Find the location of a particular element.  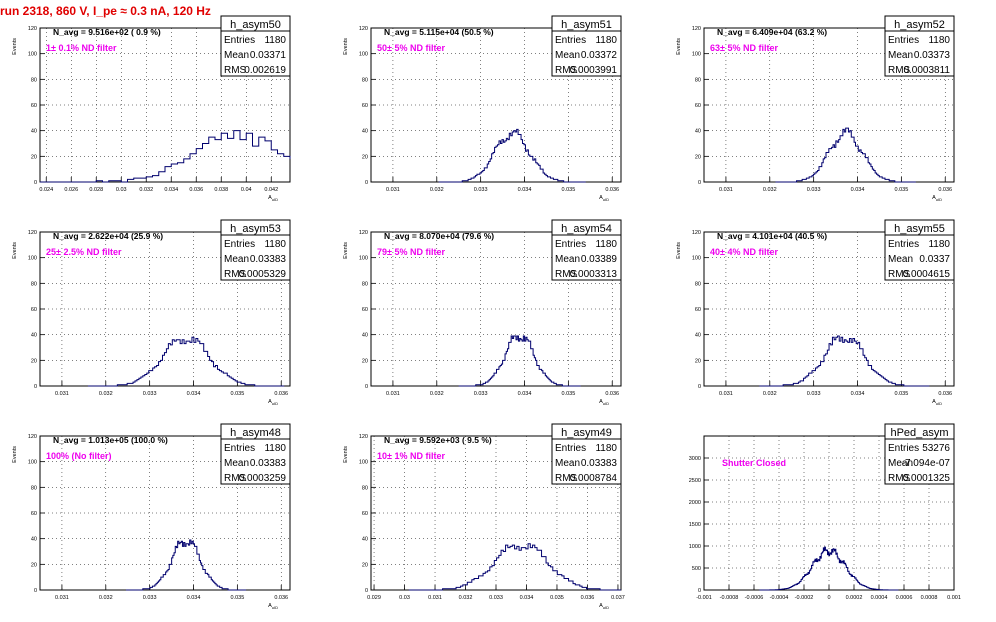

x-tick-label: 0.029 is located at coordinates (374, 598).